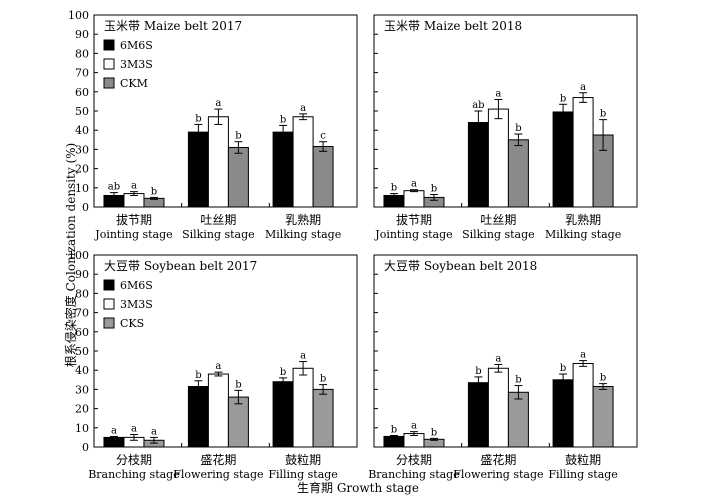 The height and width of the screenshot is (500, 701). What do you see at coordinates (323, 136) in the screenshot?
I see `significance-letter: c` at bounding box center [323, 136].